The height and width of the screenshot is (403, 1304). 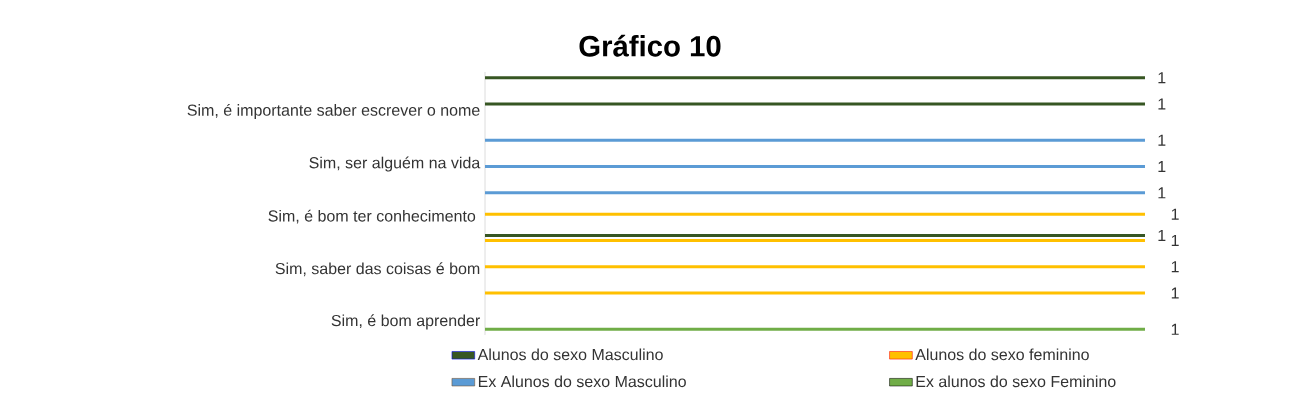 What do you see at coordinates (377, 269) in the screenshot?
I see `y-tick-label: Sim, saber das coisas é bom` at bounding box center [377, 269].